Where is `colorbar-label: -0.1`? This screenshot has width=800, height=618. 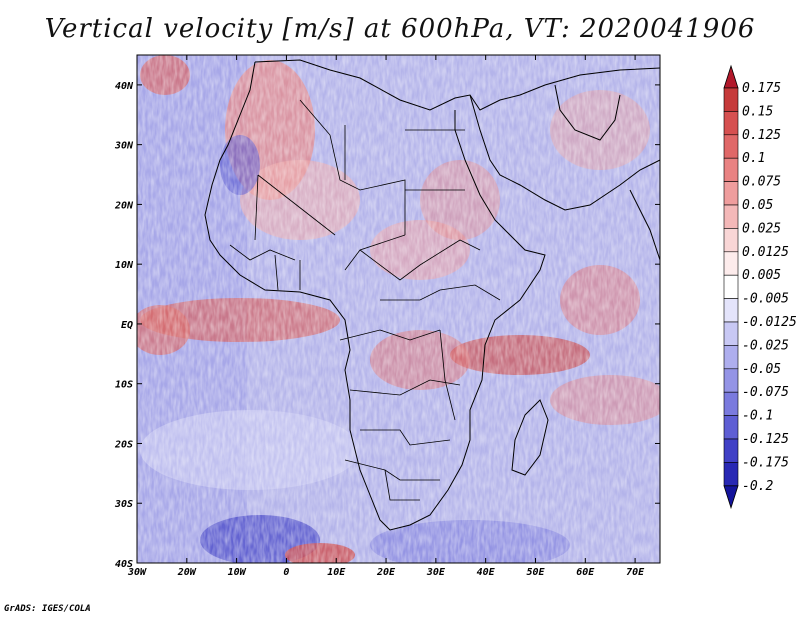 colorbar-label: -0.1 is located at coordinates (757, 416).